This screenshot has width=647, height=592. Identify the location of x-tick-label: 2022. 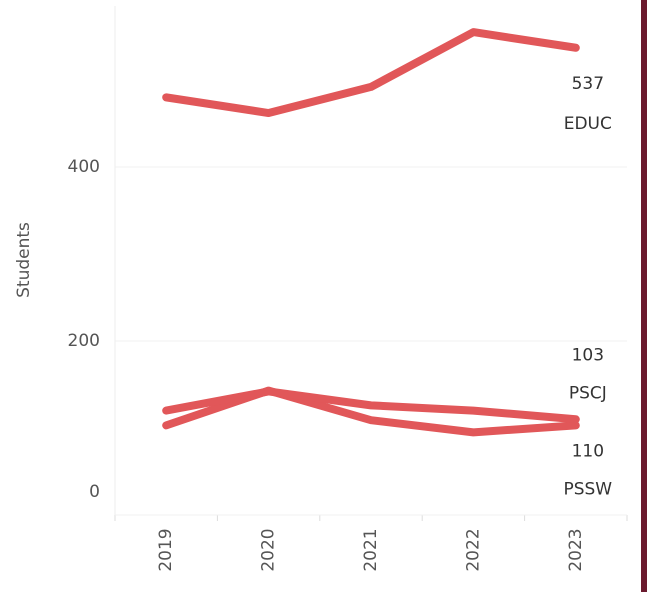
(473, 549).